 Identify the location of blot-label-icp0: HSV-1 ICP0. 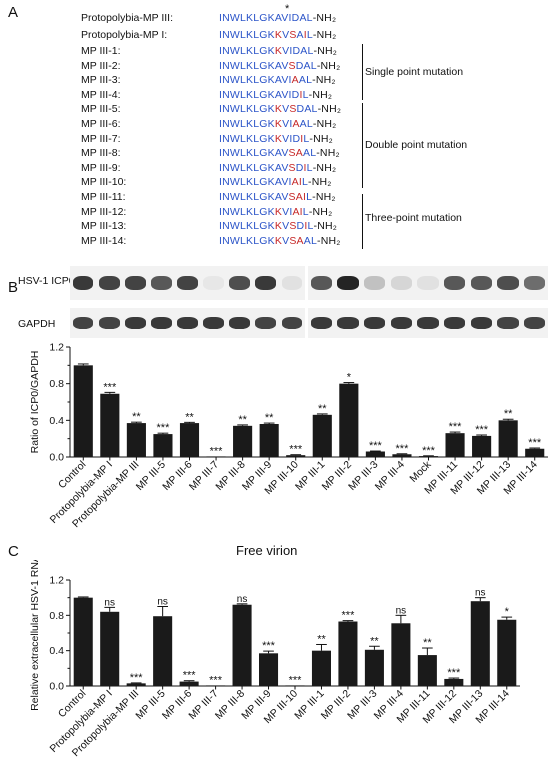
(46, 281).